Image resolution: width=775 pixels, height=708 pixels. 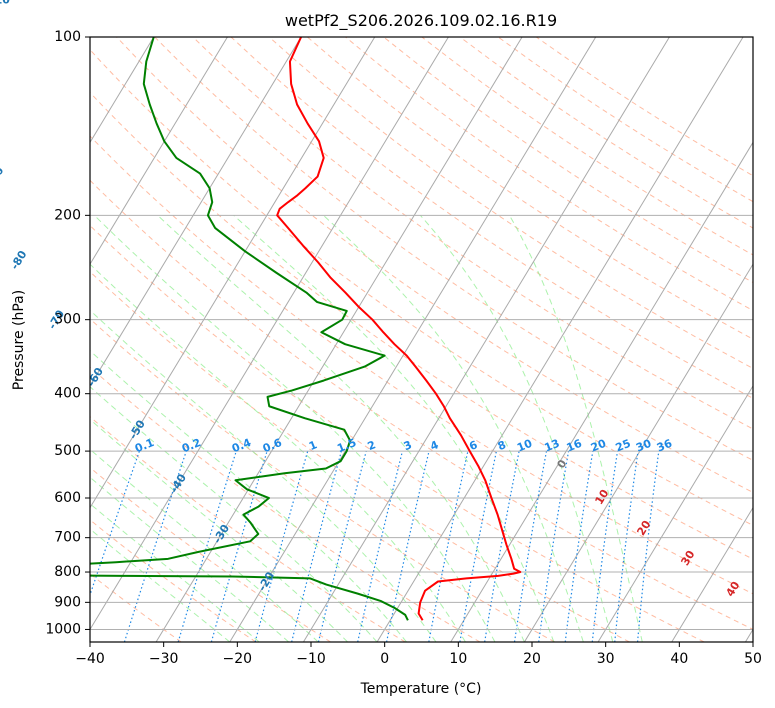 I want to click on y-tick-label: 1000, so click(x=63, y=629).